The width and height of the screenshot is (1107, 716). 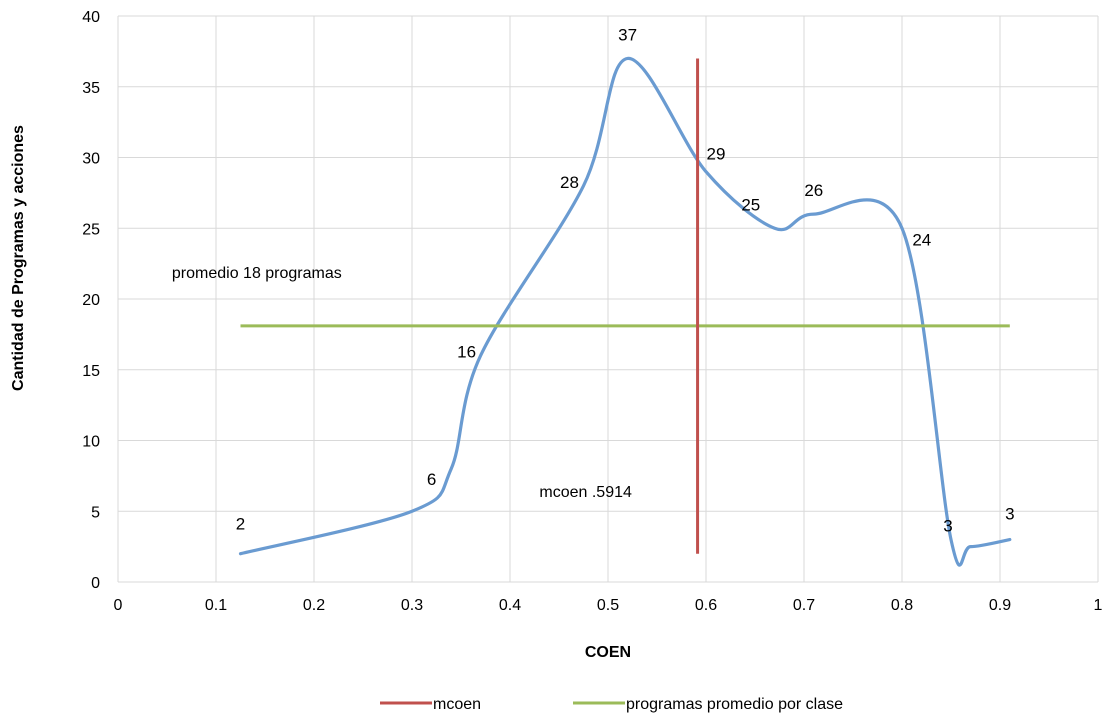 I want to click on y-tick-label: 0, so click(x=95, y=583).